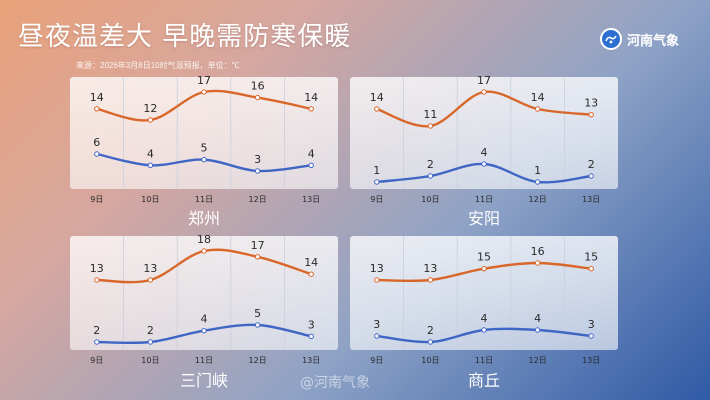 The height and width of the screenshot is (400, 710). What do you see at coordinates (96, 142) in the screenshot?
I see `low-temp-data-label: 6` at bounding box center [96, 142].